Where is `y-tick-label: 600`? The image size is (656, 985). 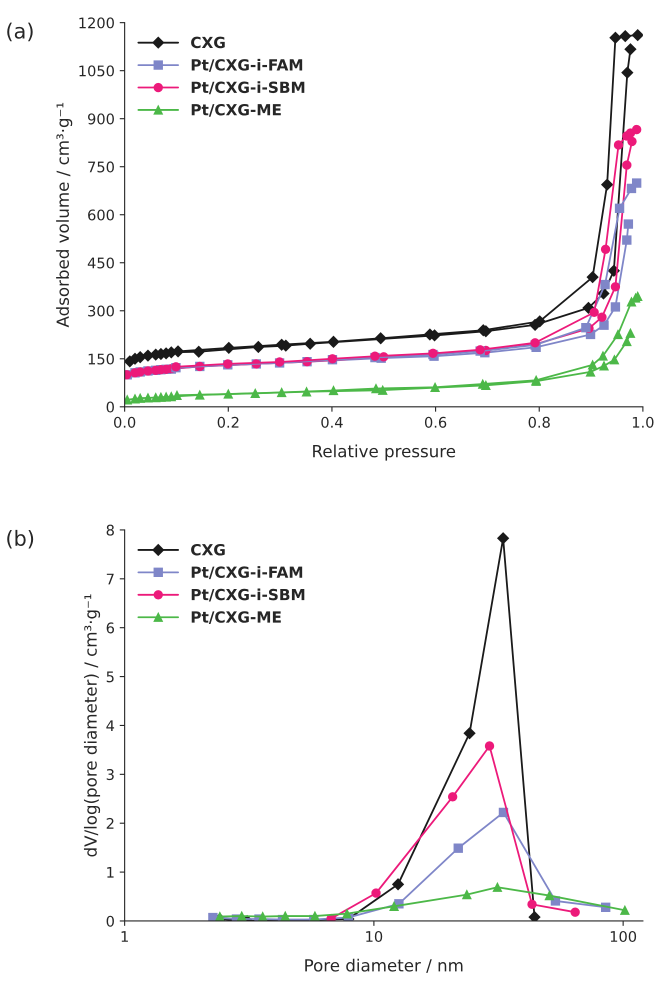
y-tick-label: 600 is located at coordinates (101, 214).